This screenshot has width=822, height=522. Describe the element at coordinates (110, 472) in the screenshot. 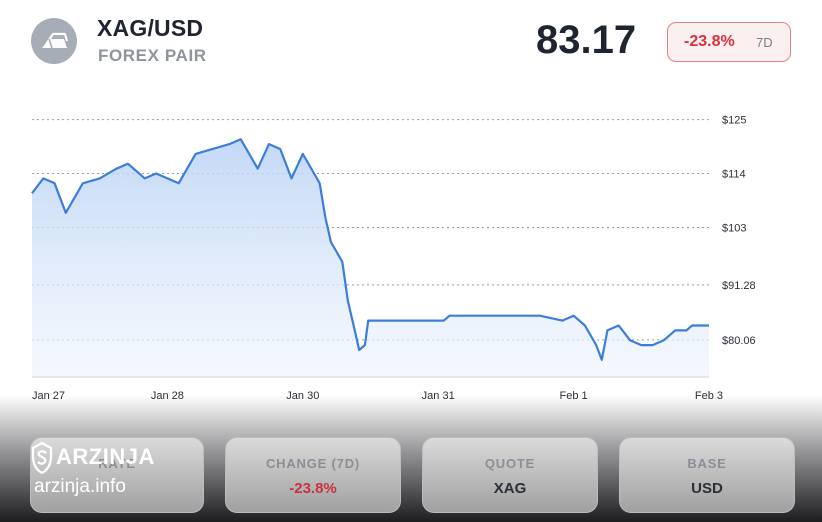

I see `watermark: ARZINJA arzinja.info` at that location.